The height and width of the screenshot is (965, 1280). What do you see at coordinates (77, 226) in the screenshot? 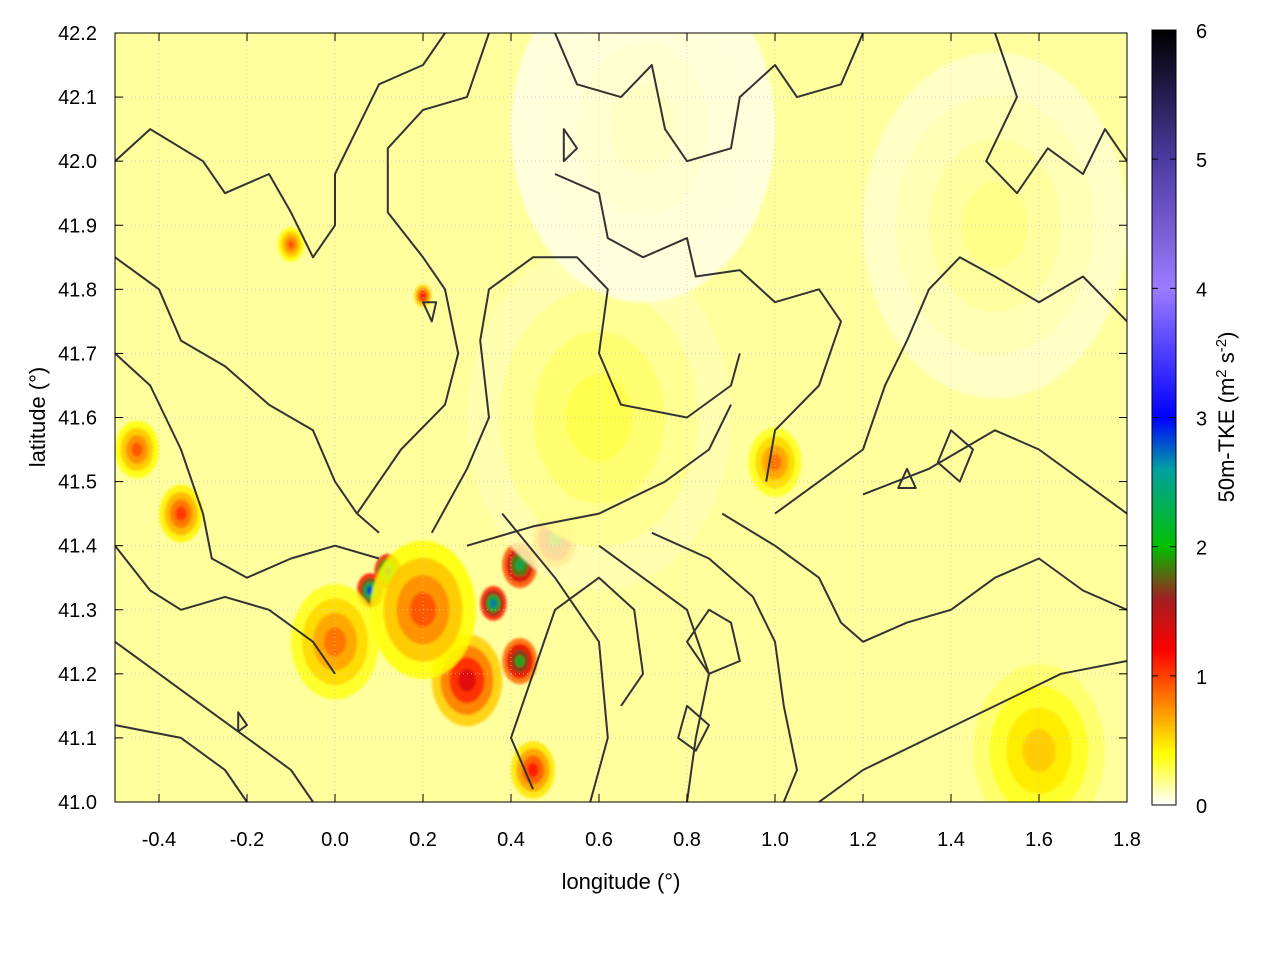
I see `y-tick-label: 41.9` at bounding box center [77, 226].